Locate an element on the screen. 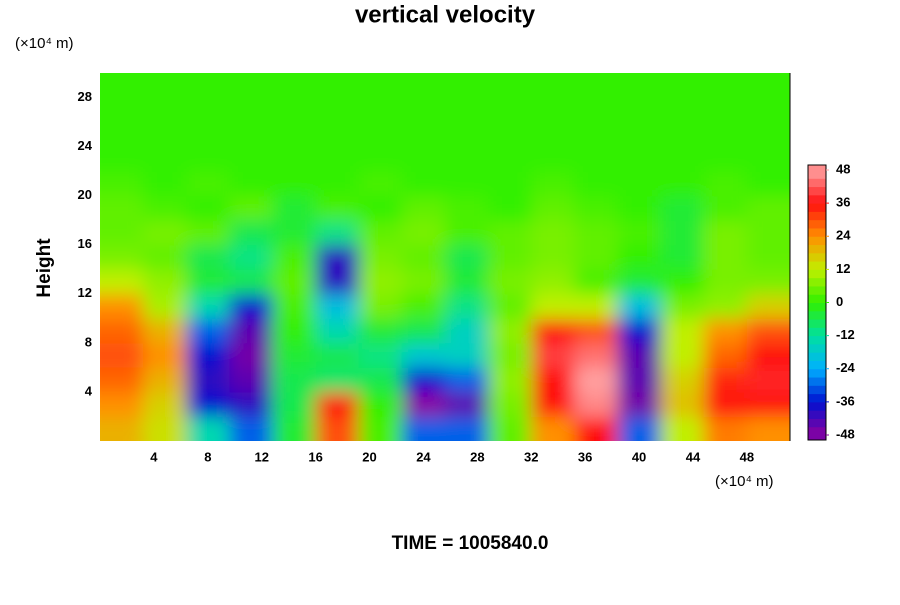 Image resolution: width=900 pixels, height=605 pixels. x-tick-label: 20 is located at coordinates (369, 456).